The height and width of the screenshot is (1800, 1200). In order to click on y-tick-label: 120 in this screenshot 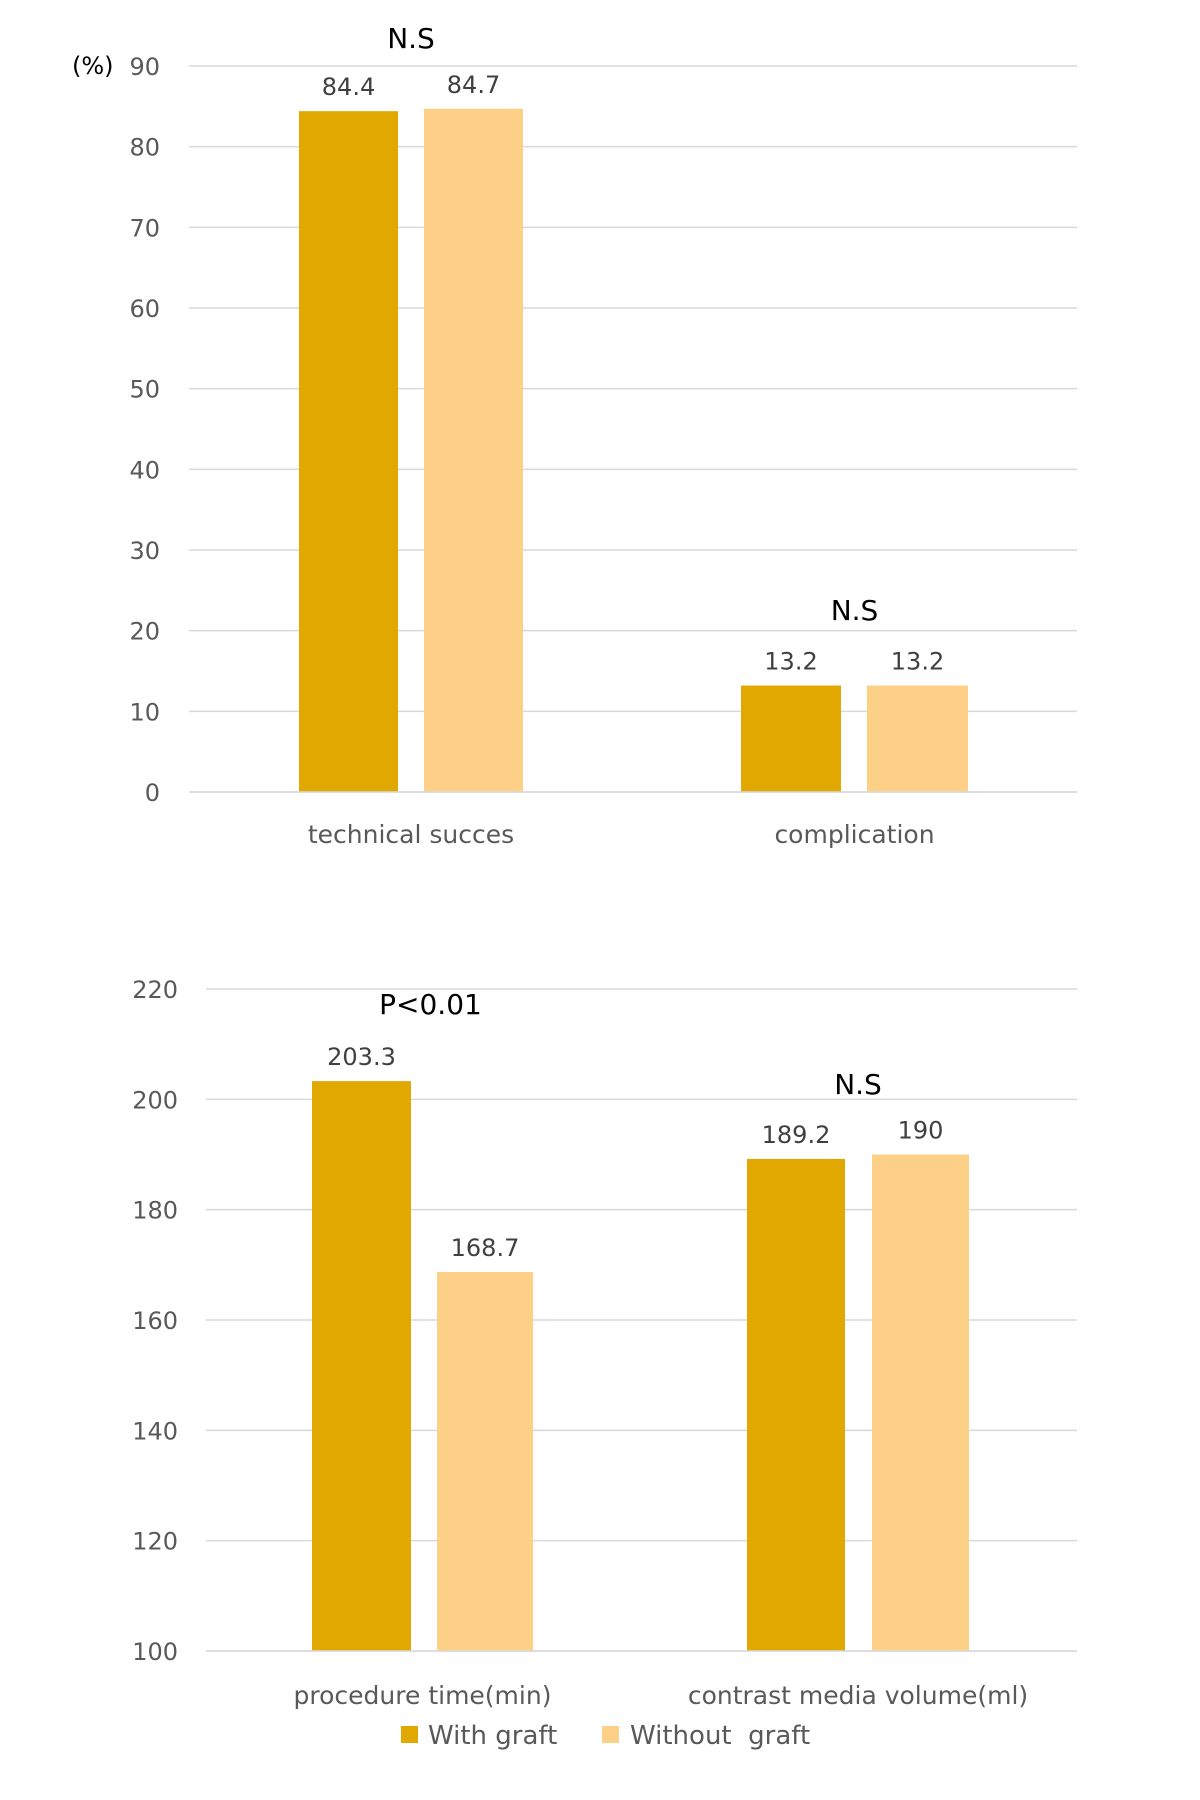, I will do `click(155, 1542)`.